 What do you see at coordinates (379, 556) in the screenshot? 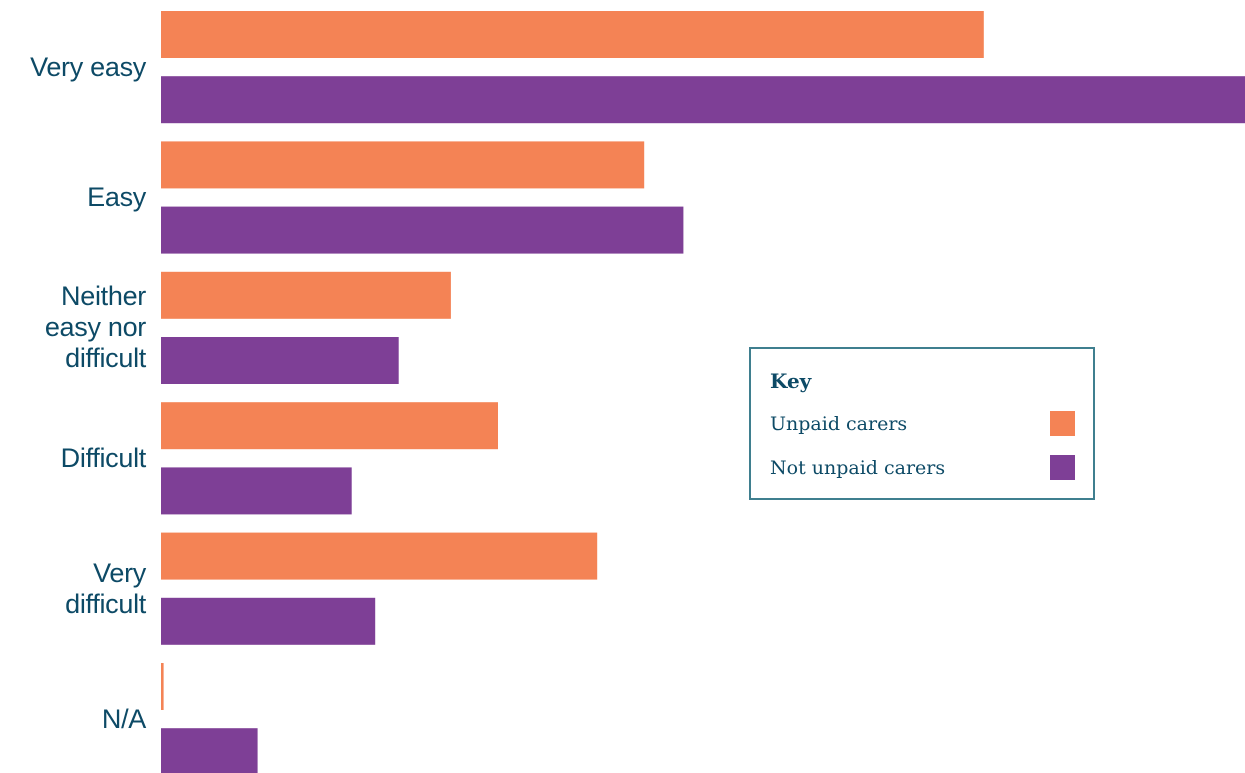
I see `bar-very-difficult-unpaid-carers` at bounding box center [379, 556].